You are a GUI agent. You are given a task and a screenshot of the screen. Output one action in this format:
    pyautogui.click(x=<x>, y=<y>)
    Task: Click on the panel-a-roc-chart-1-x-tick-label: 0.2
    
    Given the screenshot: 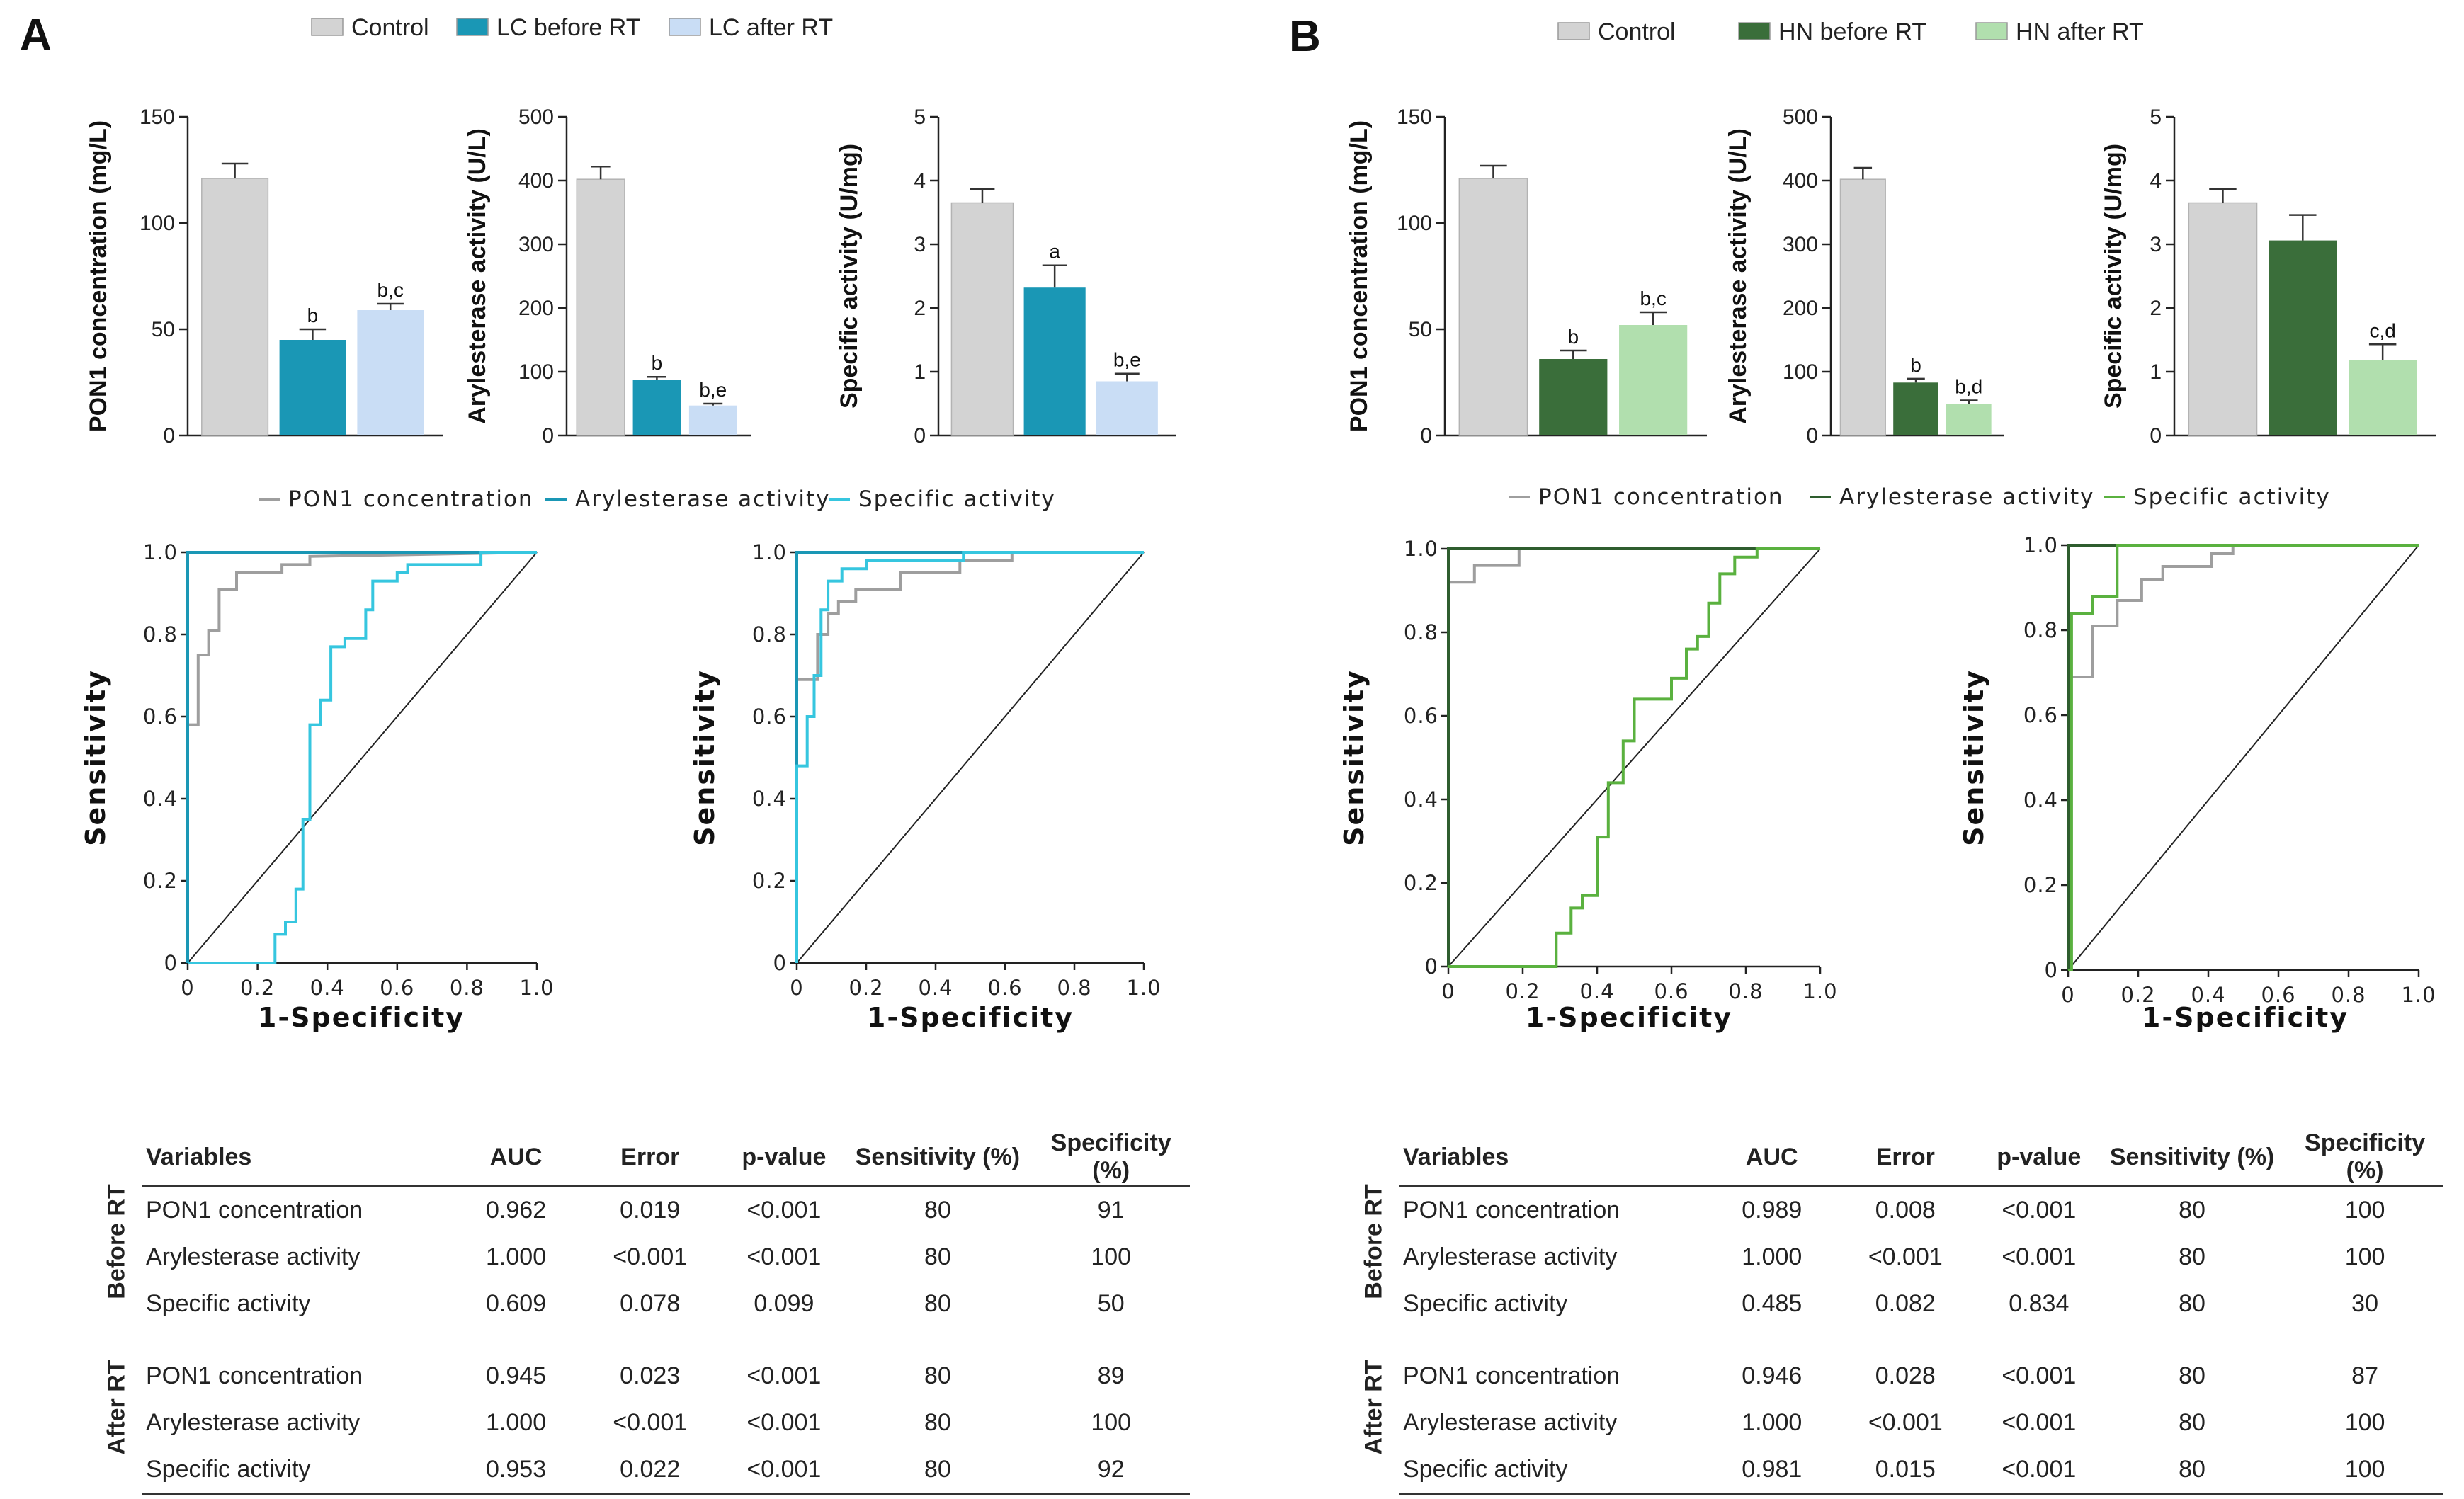 What is the action you would take?
    pyautogui.click(x=257, y=988)
    